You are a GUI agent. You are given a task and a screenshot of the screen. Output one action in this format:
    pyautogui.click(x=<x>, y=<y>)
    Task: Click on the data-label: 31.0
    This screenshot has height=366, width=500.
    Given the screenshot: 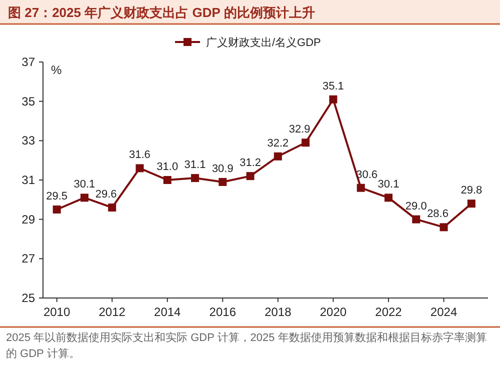 What is the action you would take?
    pyautogui.click(x=167, y=167)
    